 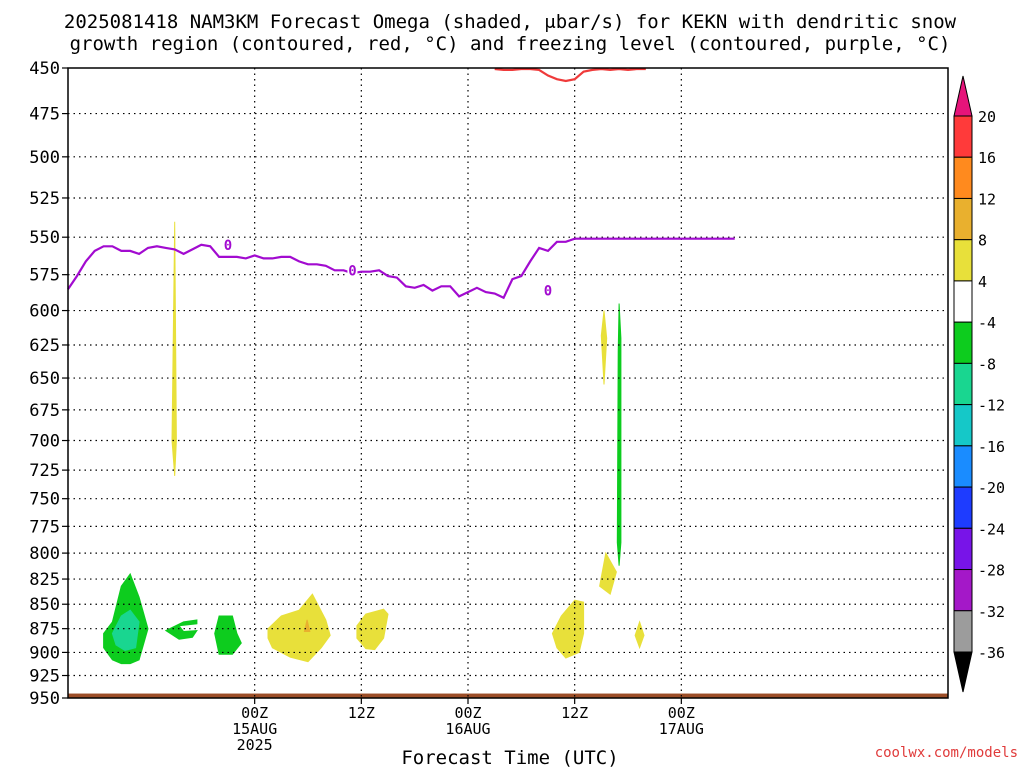 What do you see at coordinates (44, 158) in the screenshot?
I see `y-tick-label: 500` at bounding box center [44, 158].